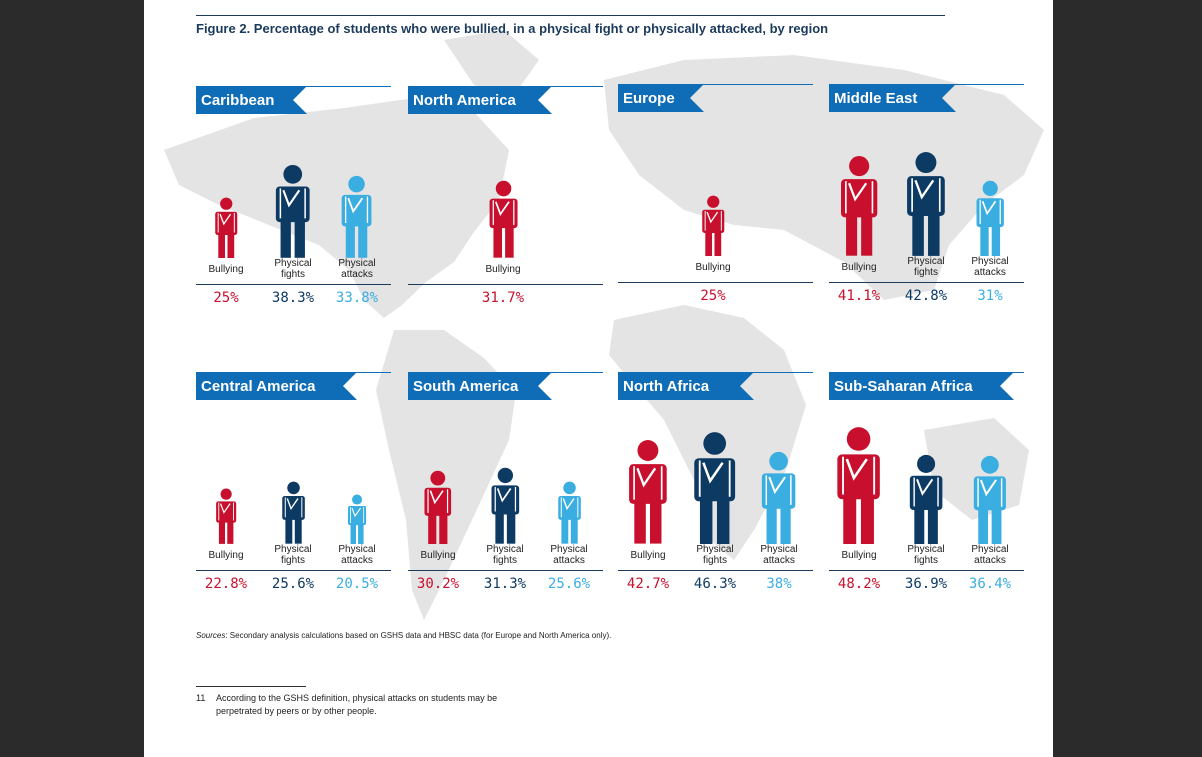 This screenshot has height=757, width=1202. I want to click on region-header: Caribbean, so click(251, 100).